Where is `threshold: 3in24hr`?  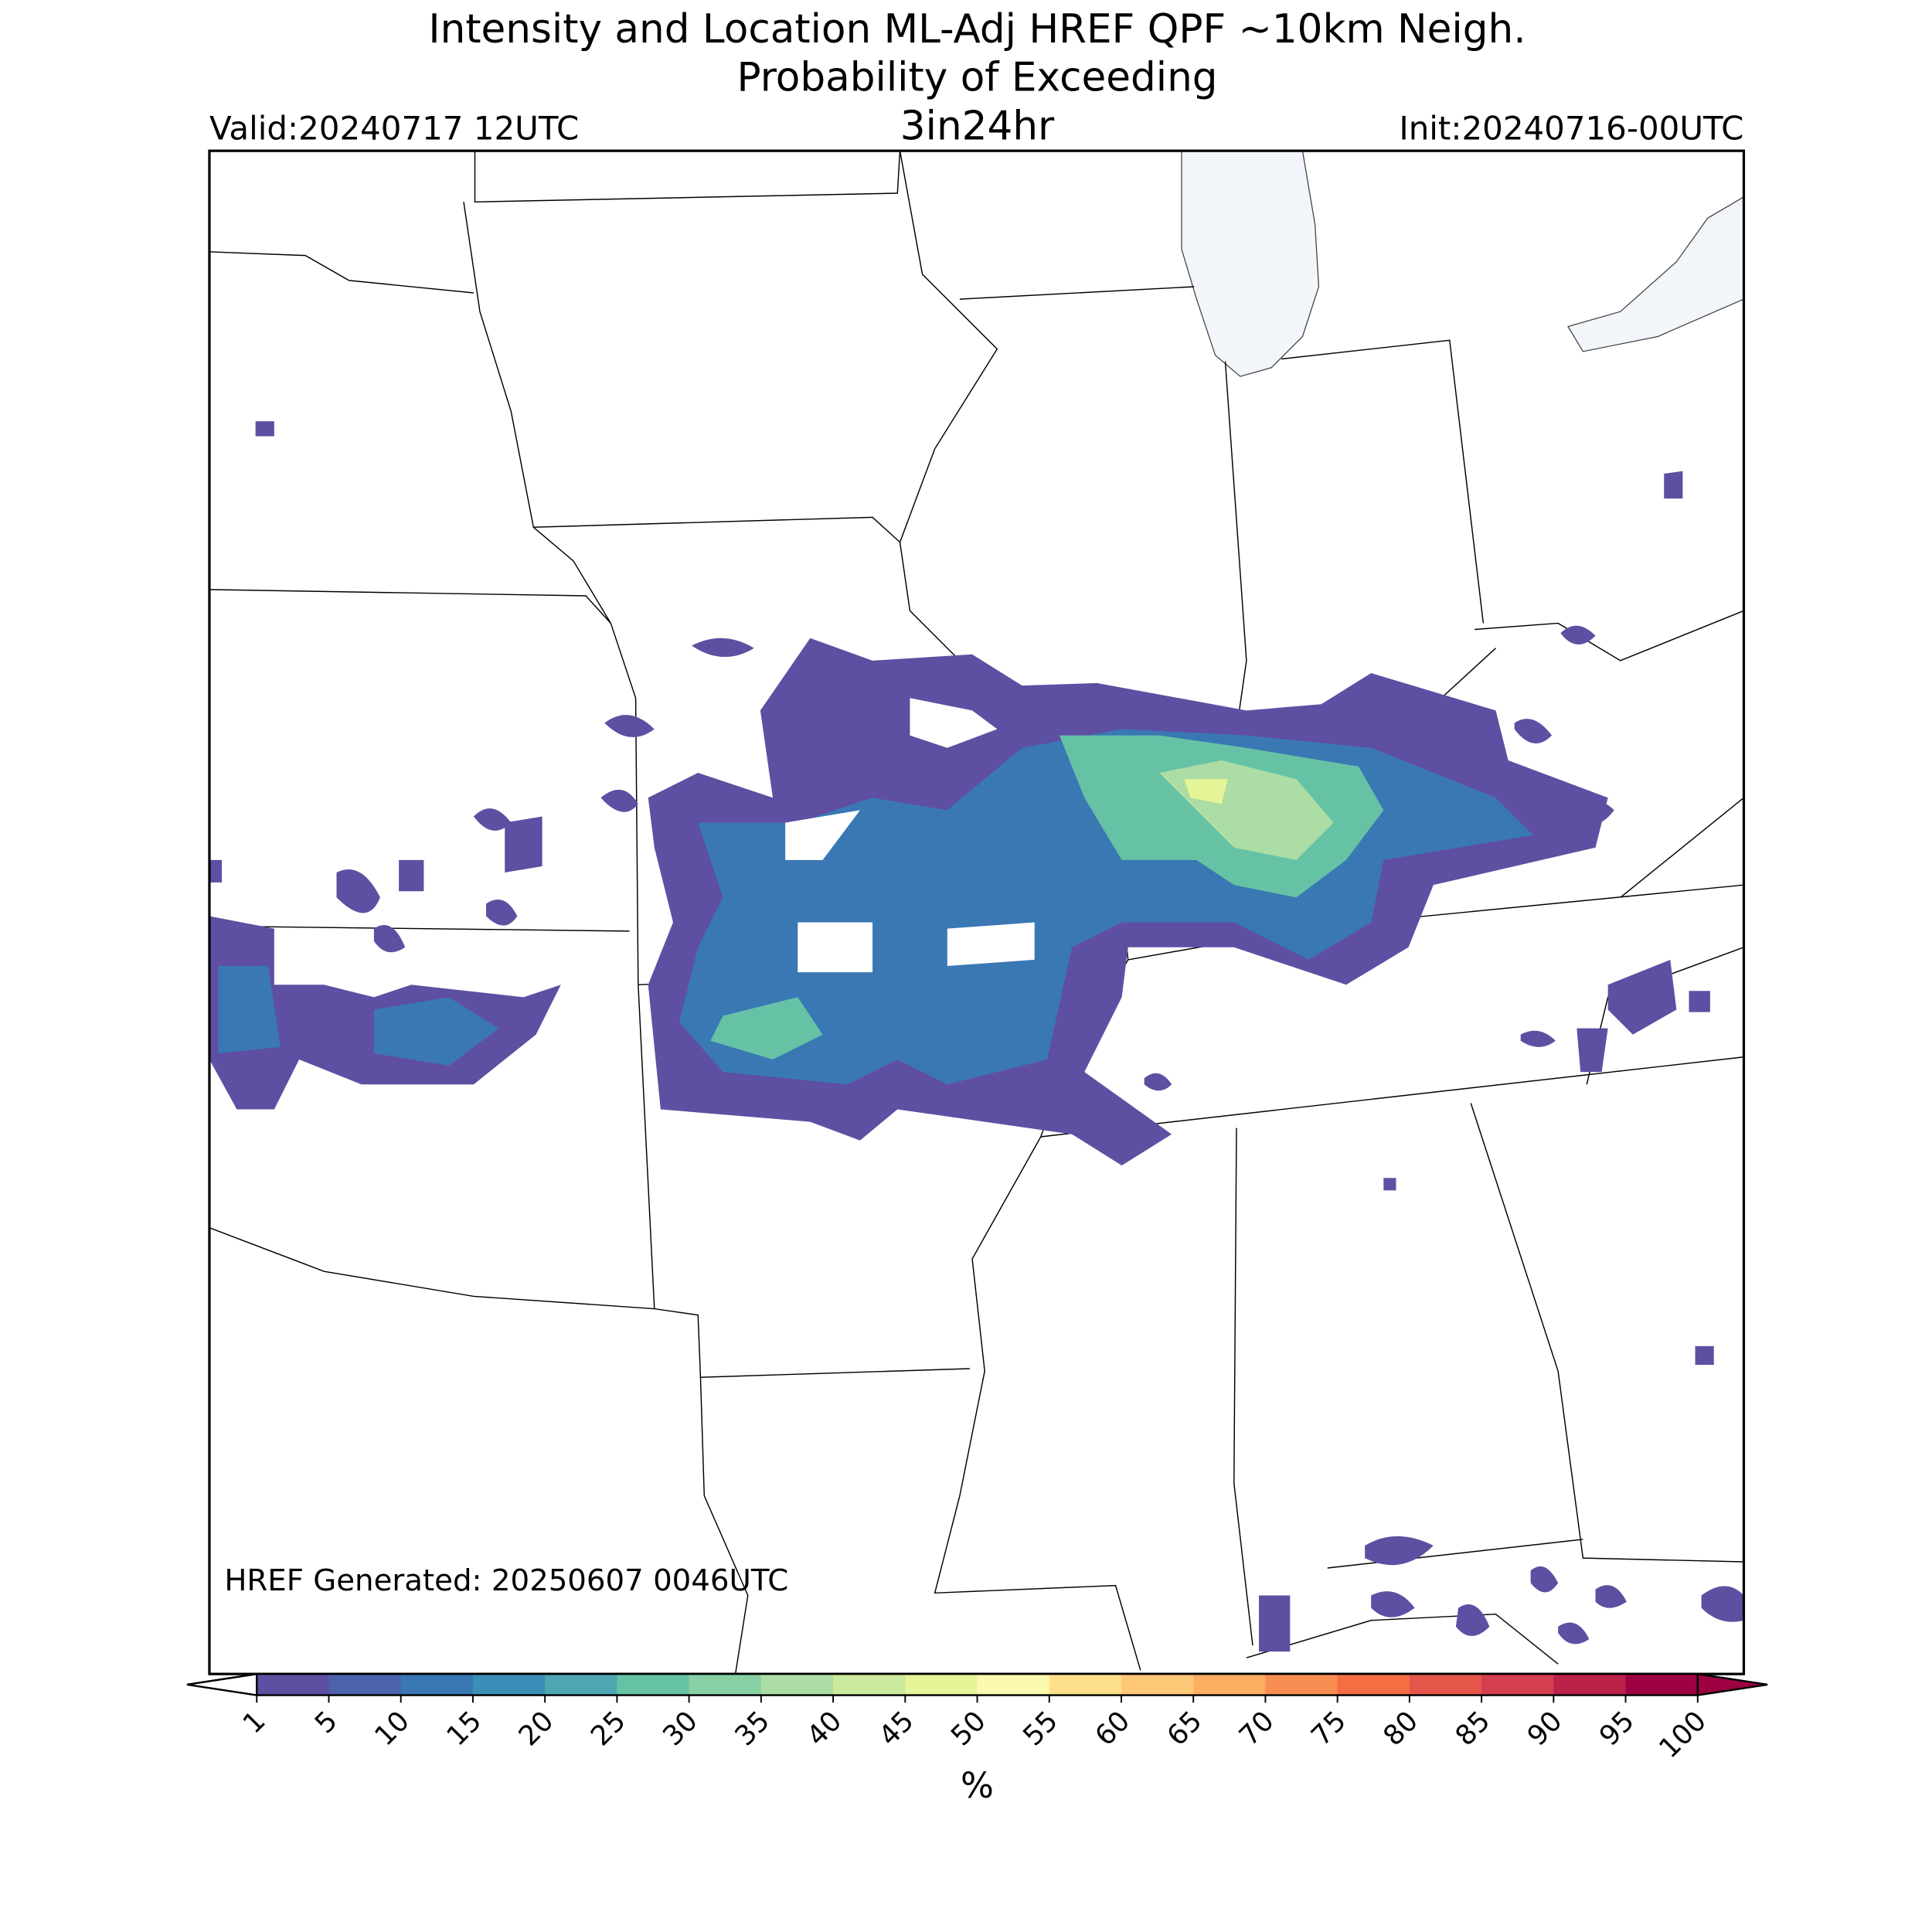 threshold: 3in24hr is located at coordinates (978, 127).